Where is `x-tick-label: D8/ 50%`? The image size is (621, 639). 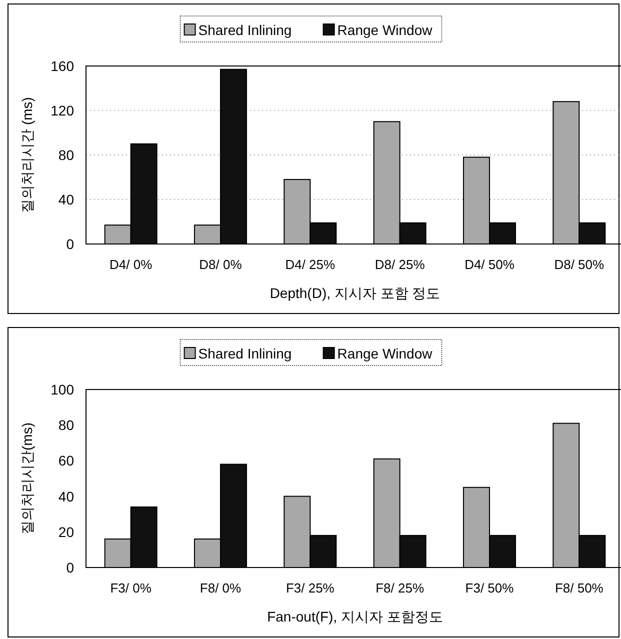 x-tick-label: D8/ 50% is located at coordinates (579, 264).